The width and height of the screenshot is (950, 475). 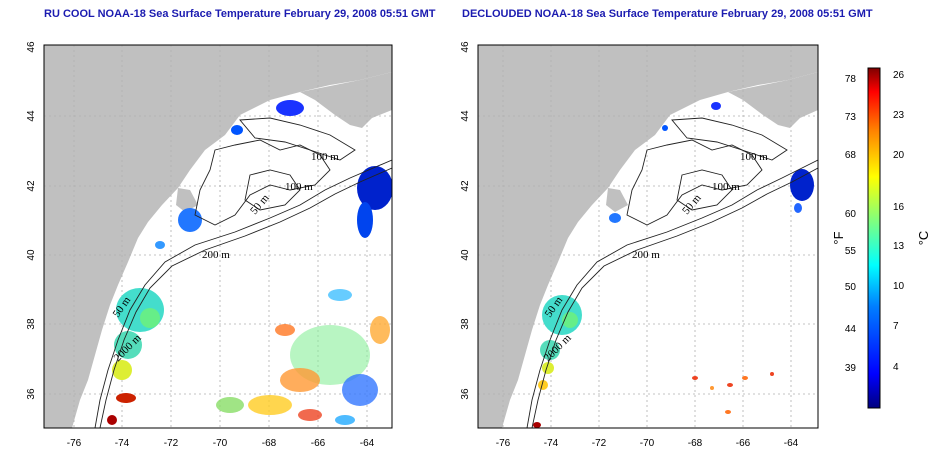 What do you see at coordinates (896, 367) in the screenshot?
I see `celsius-tick: 4` at bounding box center [896, 367].